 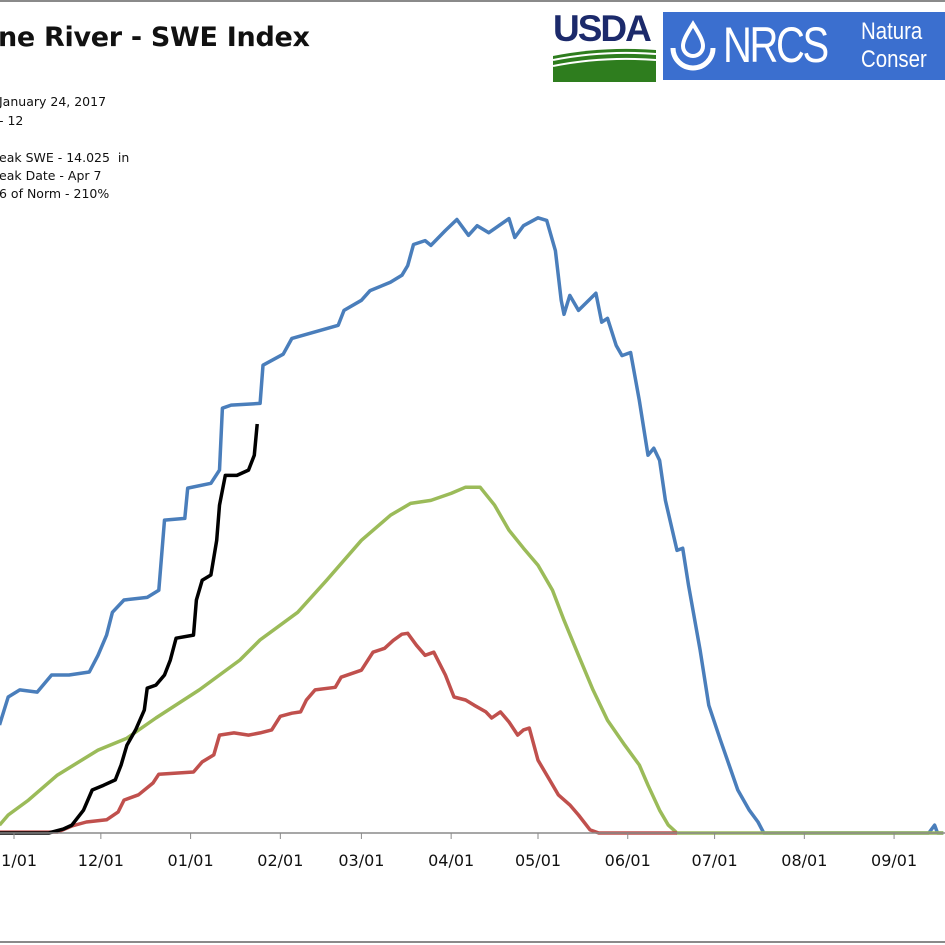 I want to click on nrcs-logo-text: NRCS, so click(x=776, y=45).